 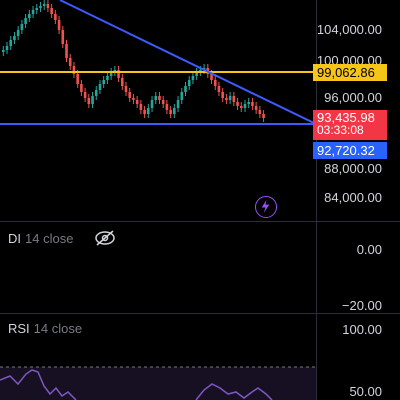 I want to click on price-axis-border, so click(x=316, y=200).